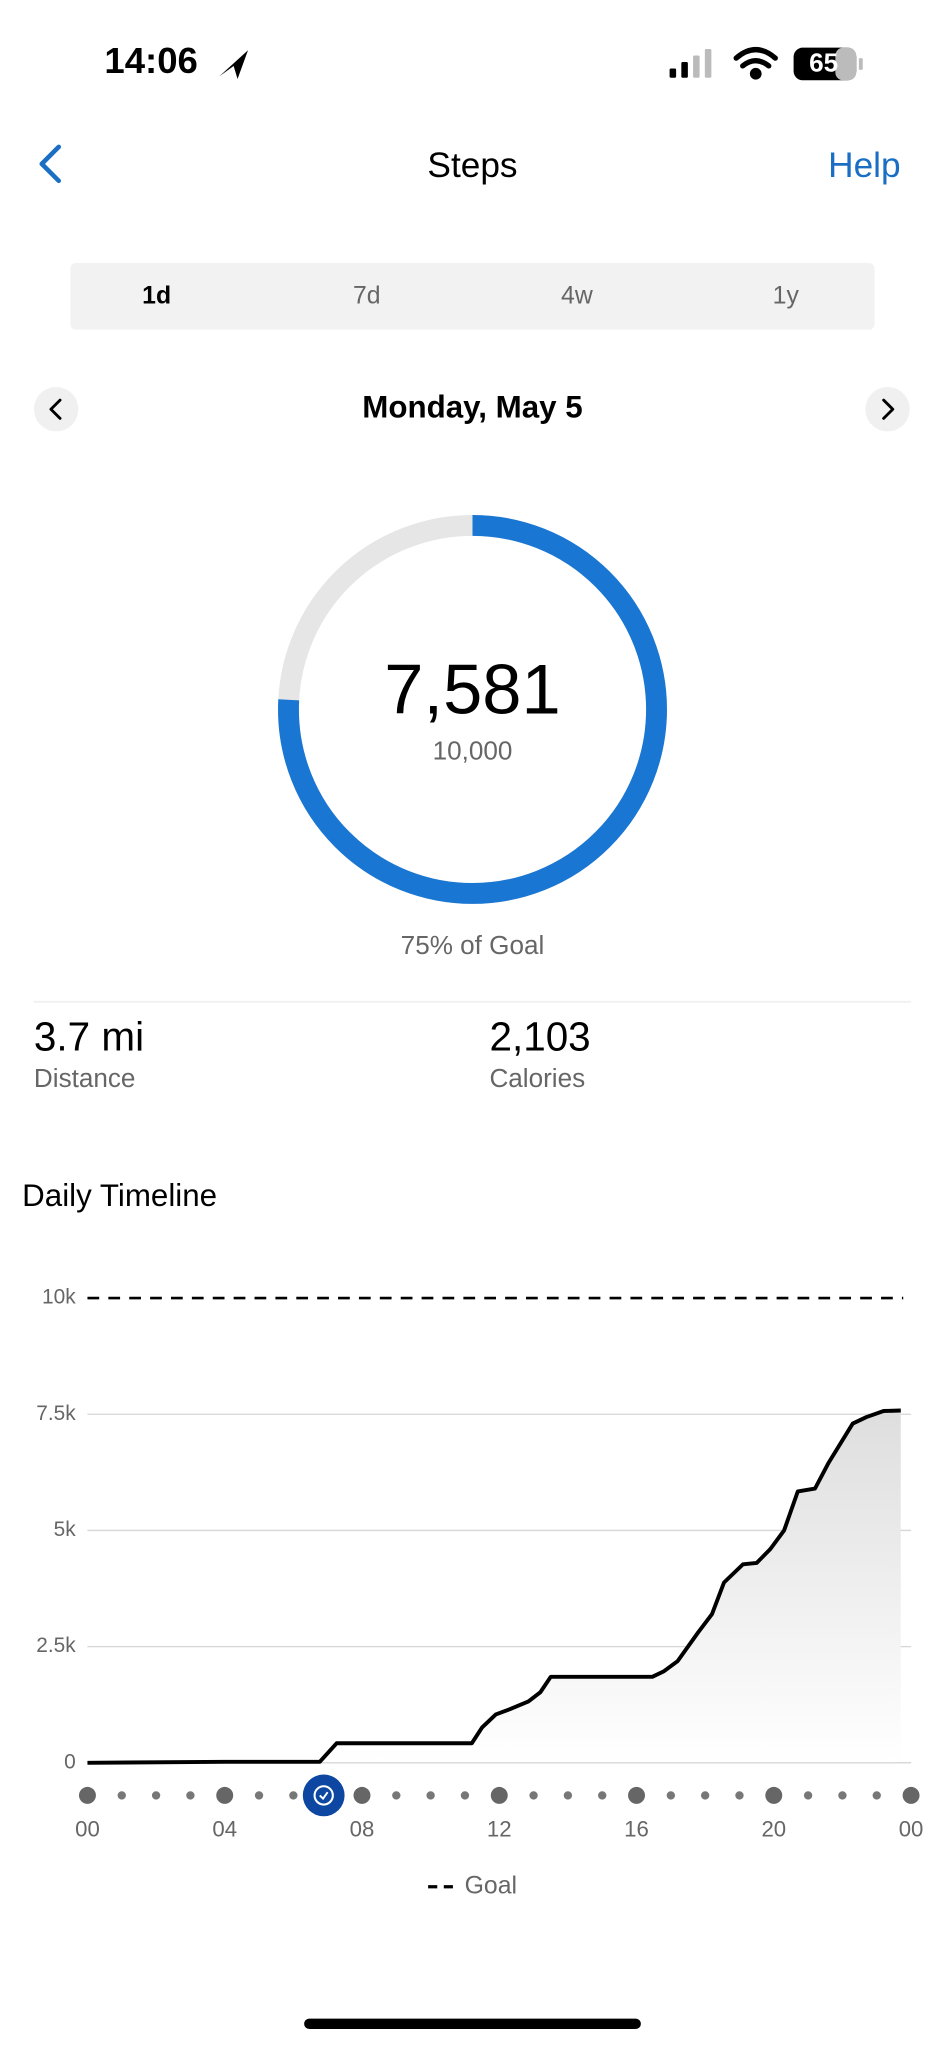 Image resolution: width=945 pixels, height=2048 pixels. What do you see at coordinates (472, 2024) in the screenshot?
I see `home-indicator` at bounding box center [472, 2024].